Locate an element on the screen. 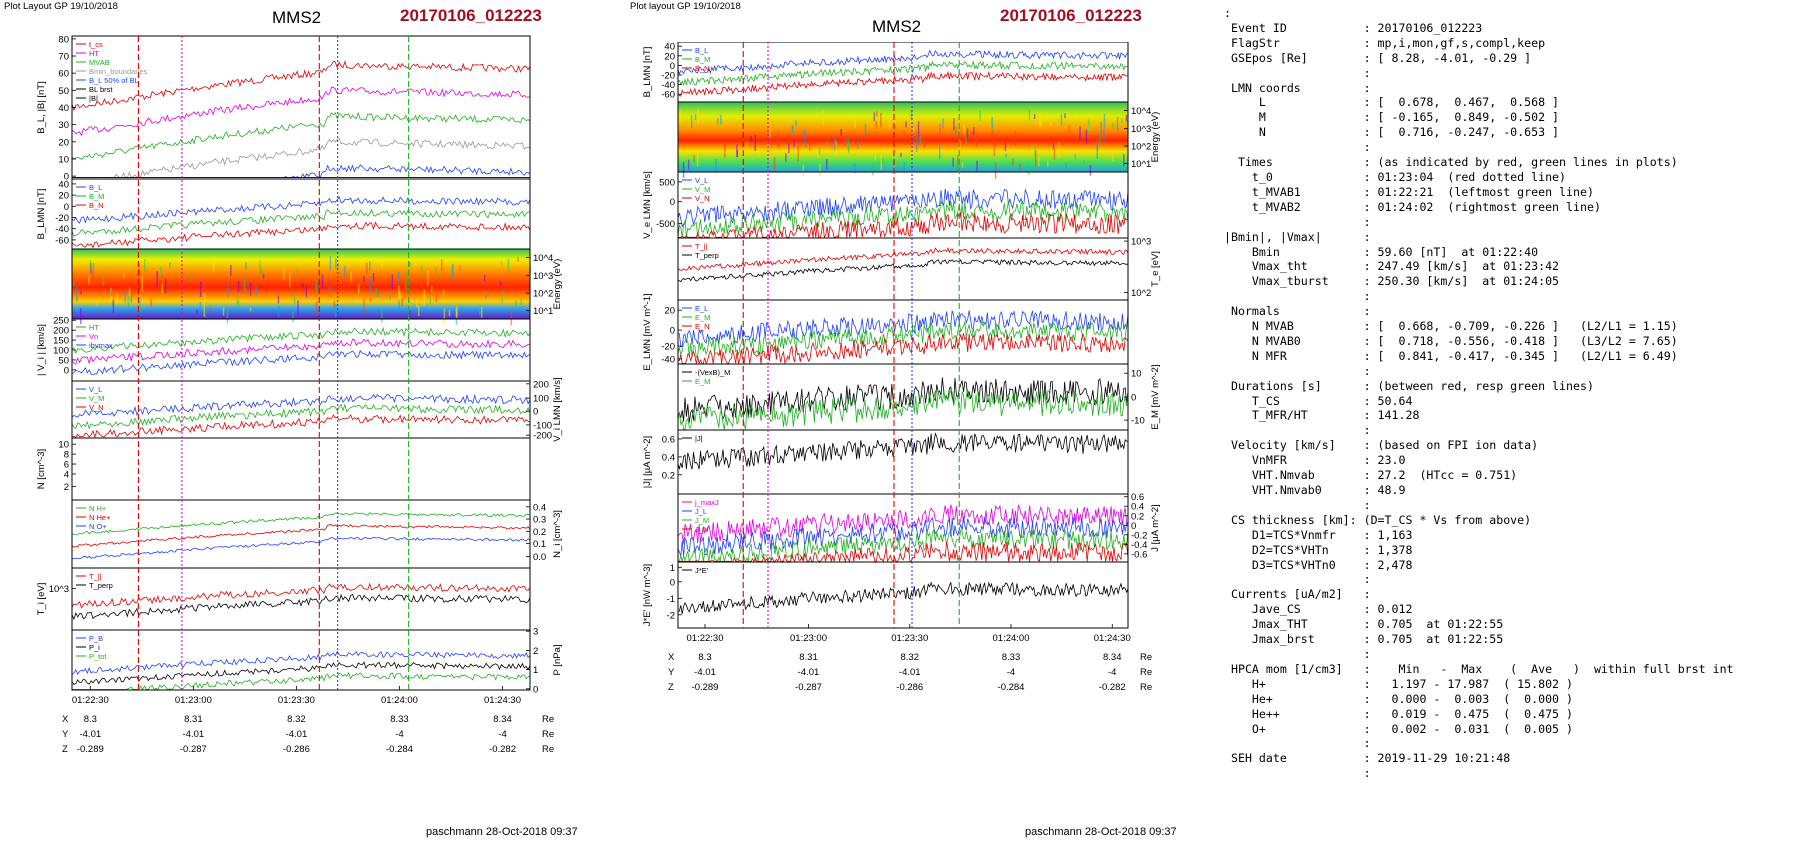  y-tick-label: -40 is located at coordinates (668, 359).